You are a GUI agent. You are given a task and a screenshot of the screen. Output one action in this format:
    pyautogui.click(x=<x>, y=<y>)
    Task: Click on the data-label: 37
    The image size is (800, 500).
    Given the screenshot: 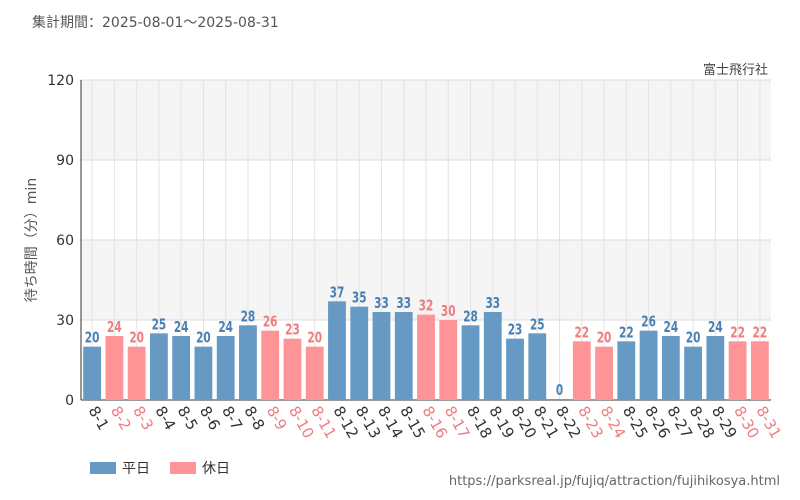 What is the action you would take?
    pyautogui.click(x=337, y=293)
    